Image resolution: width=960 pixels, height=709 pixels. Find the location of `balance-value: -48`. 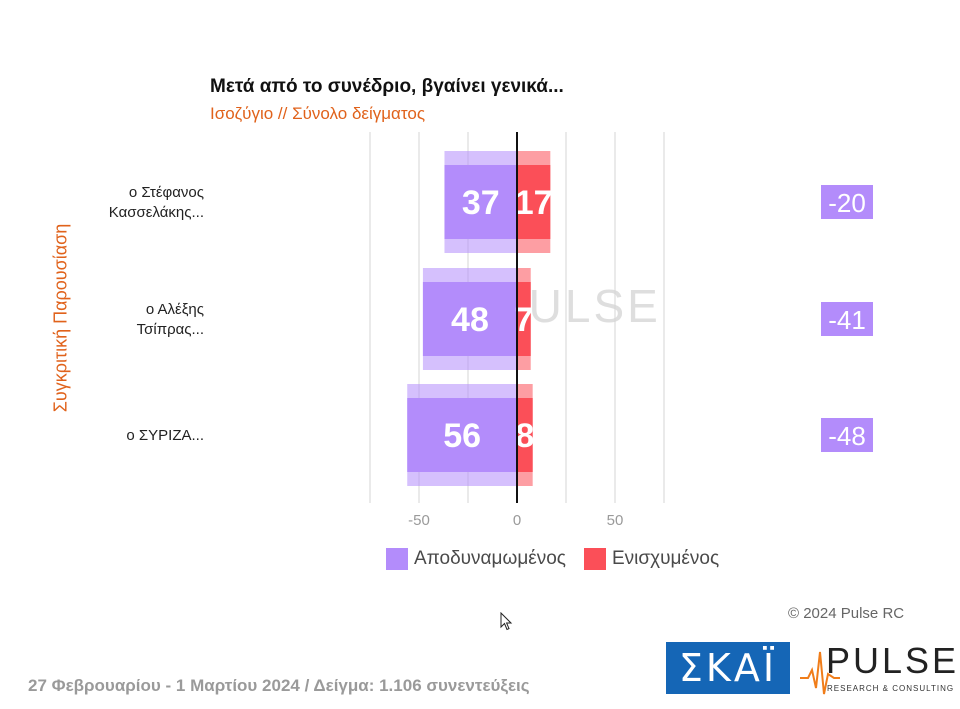

balance-value: -48 is located at coordinates (847, 436).